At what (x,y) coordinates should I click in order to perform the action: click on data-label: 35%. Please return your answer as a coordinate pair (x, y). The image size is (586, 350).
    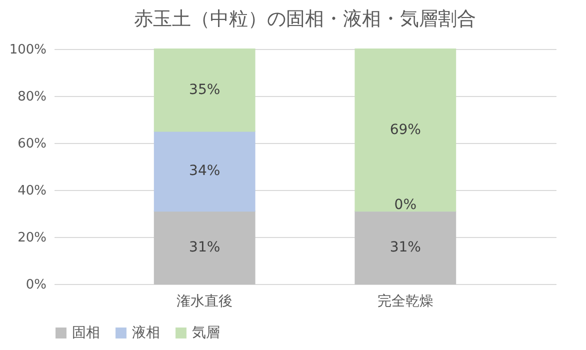
    Looking at the image, I should click on (204, 90).